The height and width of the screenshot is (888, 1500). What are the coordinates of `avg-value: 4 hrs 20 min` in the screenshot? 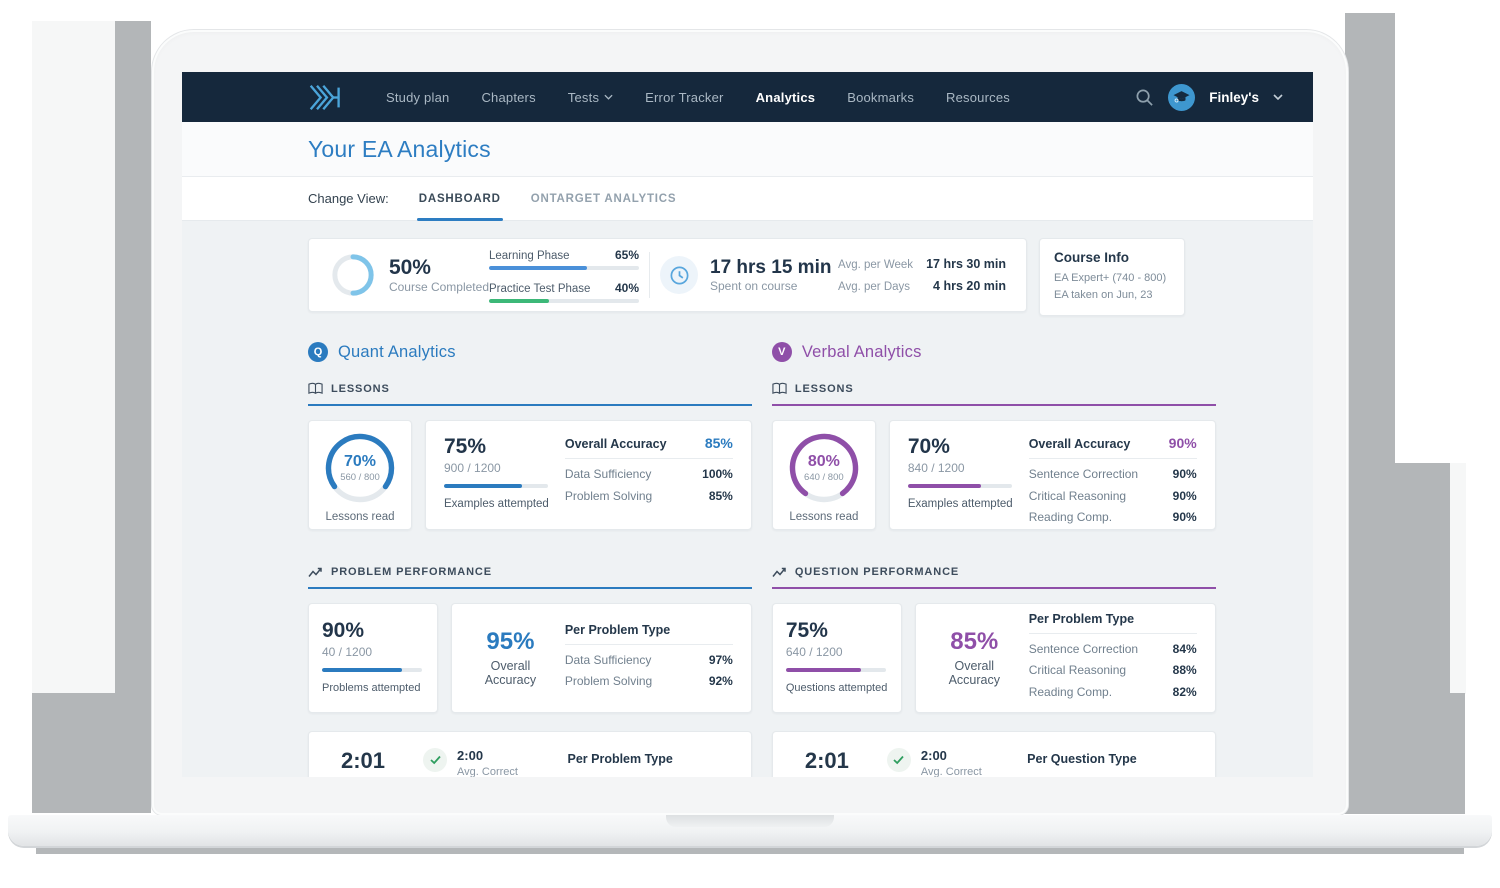 It's located at (969, 286).